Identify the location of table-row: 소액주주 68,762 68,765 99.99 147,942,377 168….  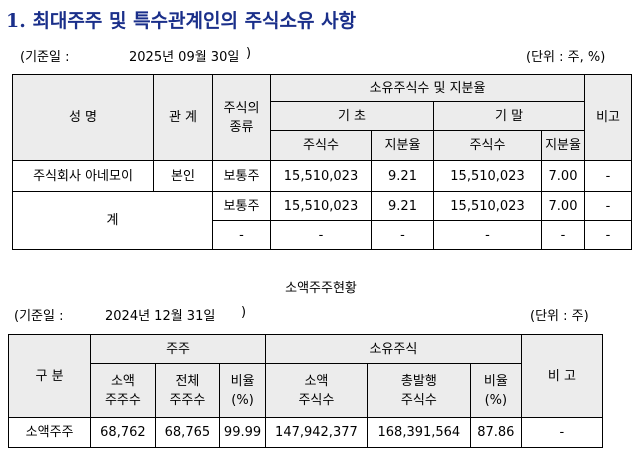
(305, 432).